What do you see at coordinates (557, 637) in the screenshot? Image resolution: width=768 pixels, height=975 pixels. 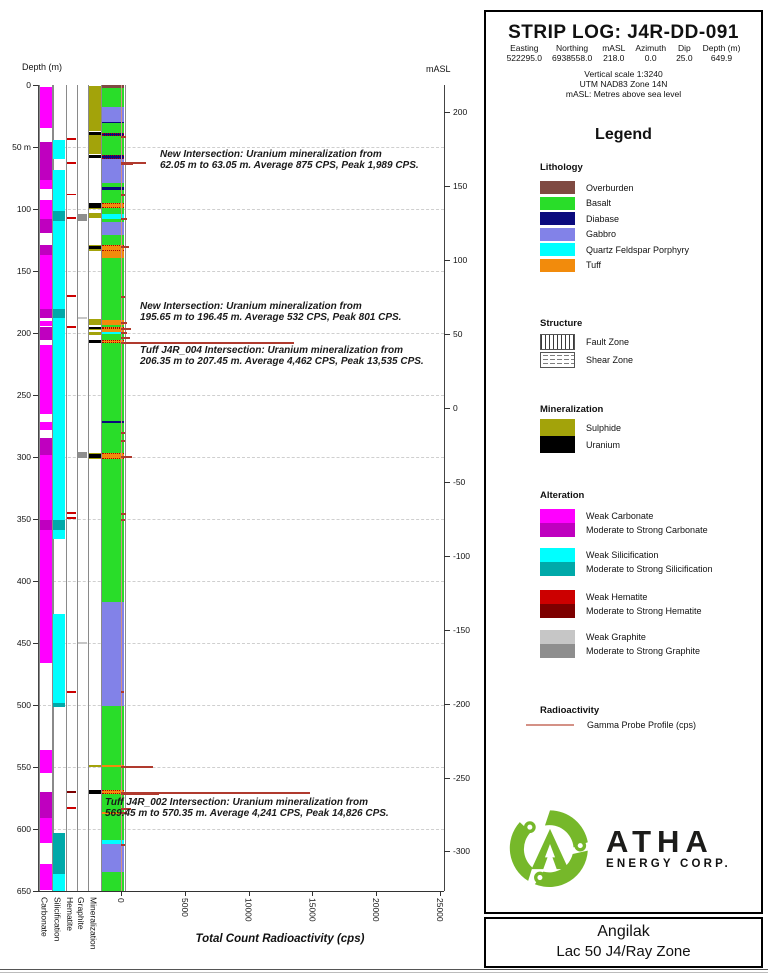 I see `graphite-weak-swatch` at bounding box center [557, 637].